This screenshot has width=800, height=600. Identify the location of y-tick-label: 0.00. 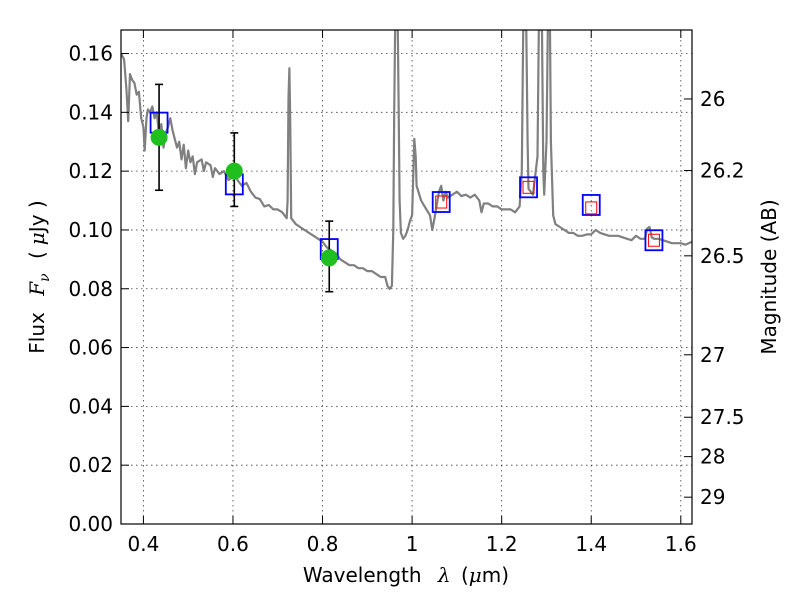
(90, 524).